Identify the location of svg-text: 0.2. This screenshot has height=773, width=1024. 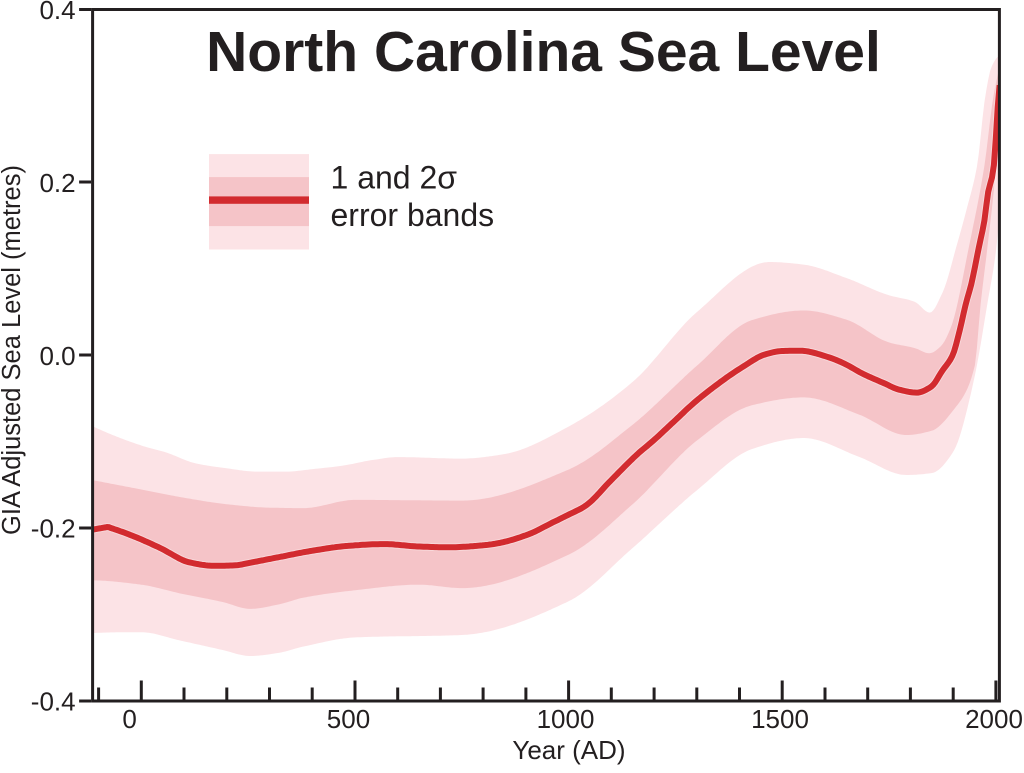
(57, 183).